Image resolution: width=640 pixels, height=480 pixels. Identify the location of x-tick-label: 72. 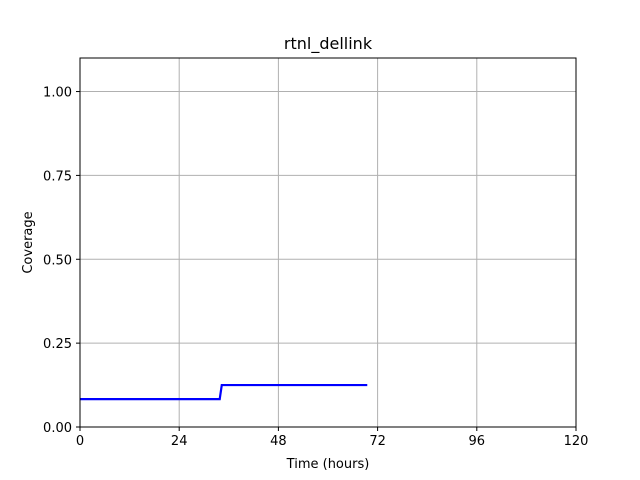
(377, 441).